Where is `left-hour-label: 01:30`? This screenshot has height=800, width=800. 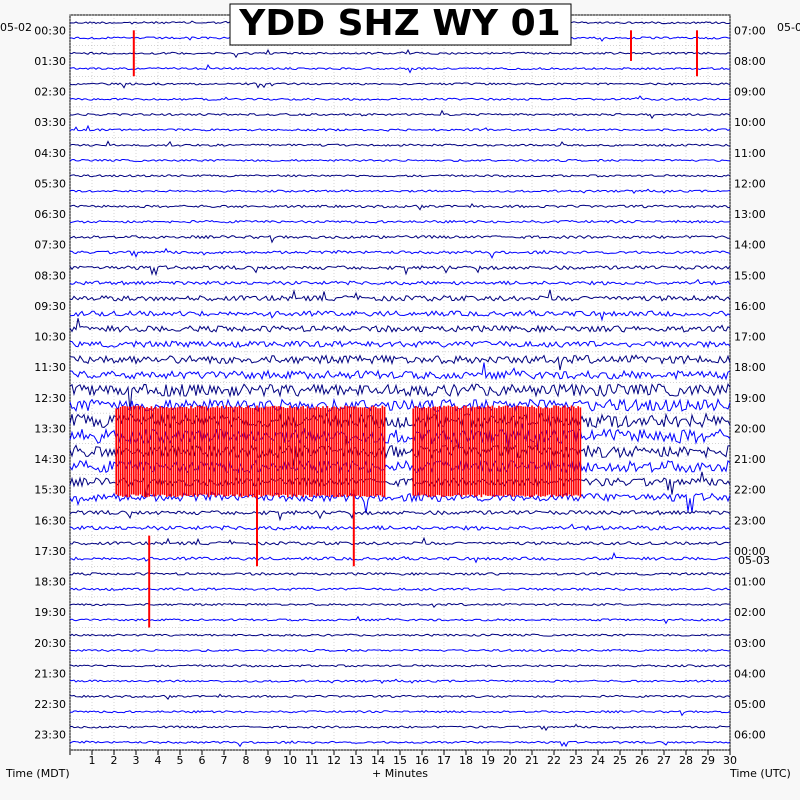 left-hour-label: 01:30 is located at coordinates (50, 61).